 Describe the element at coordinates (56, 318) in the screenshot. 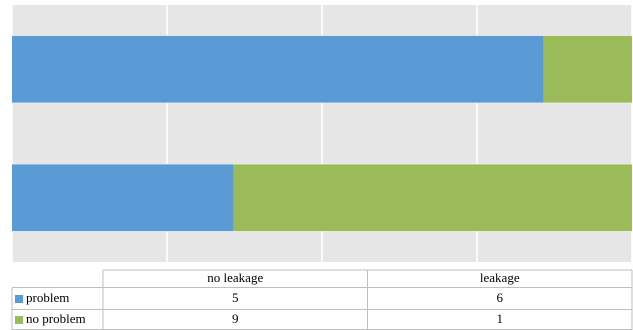

I see `legend-label: no problem` at that location.